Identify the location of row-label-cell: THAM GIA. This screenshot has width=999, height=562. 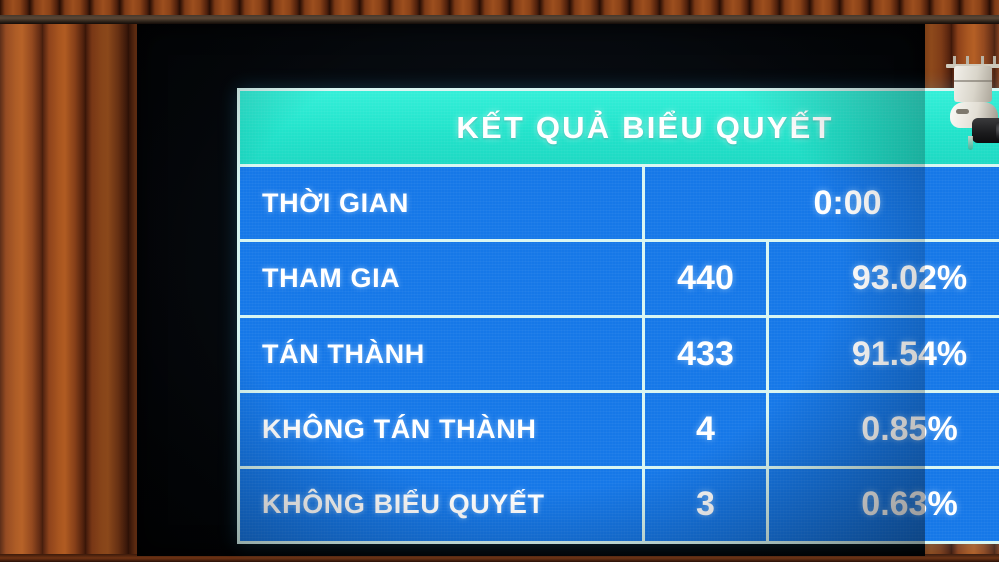
(442, 278).